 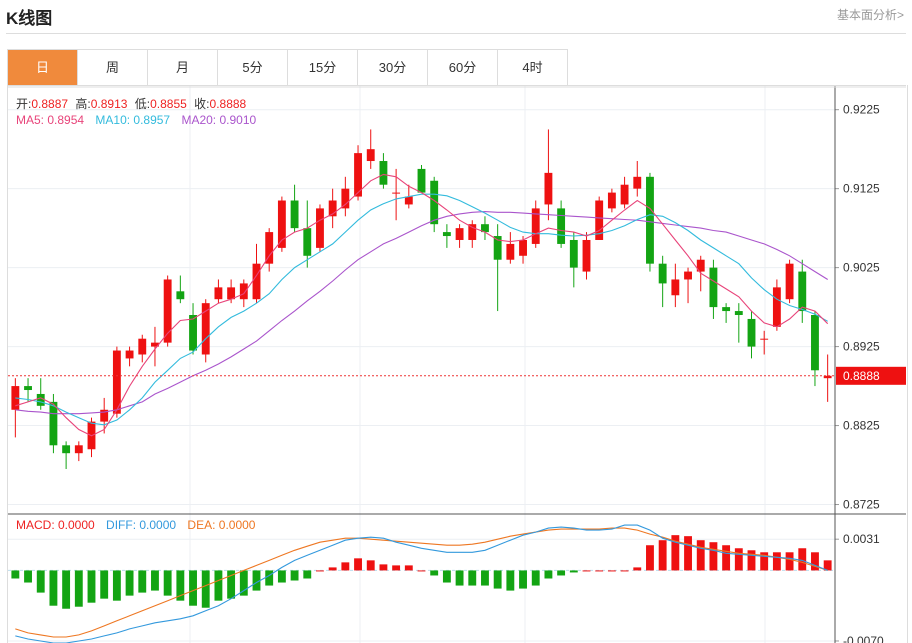 What do you see at coordinates (533, 68) in the screenshot?
I see `tab-4hour: 4时` at bounding box center [533, 68].